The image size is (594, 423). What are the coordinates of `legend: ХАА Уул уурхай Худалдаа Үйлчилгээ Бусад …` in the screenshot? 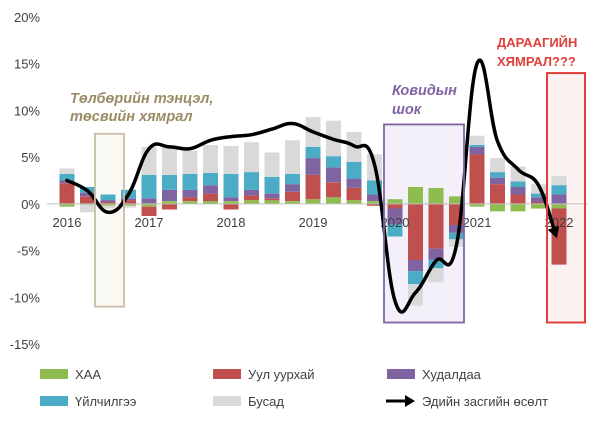 It's located at (294, 388).